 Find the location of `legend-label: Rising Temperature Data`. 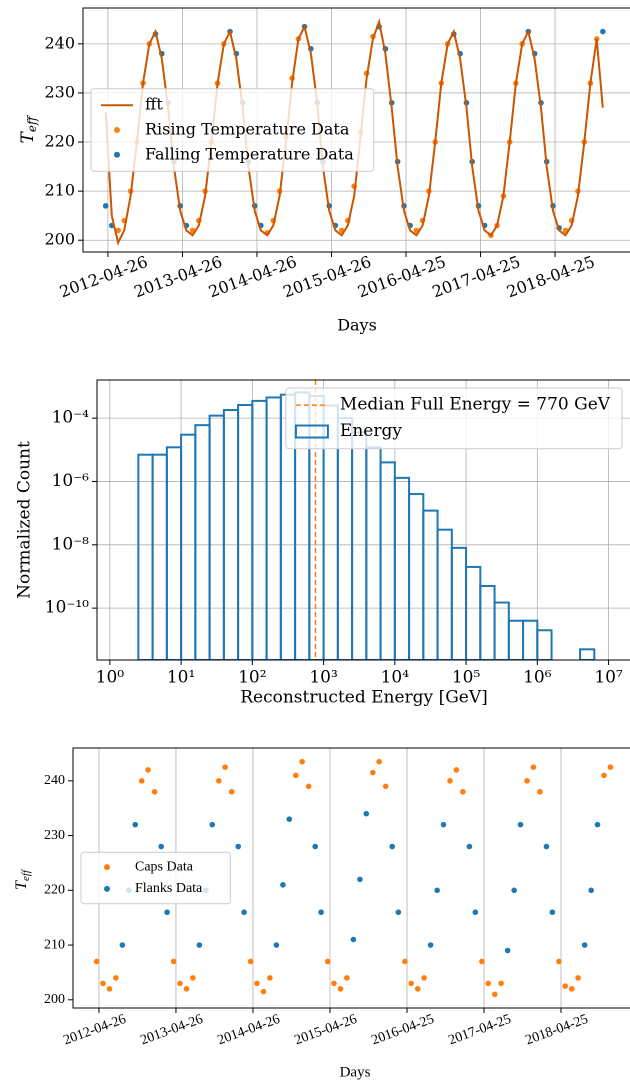

legend-label: Rising Temperature Data is located at coordinates (247, 129).